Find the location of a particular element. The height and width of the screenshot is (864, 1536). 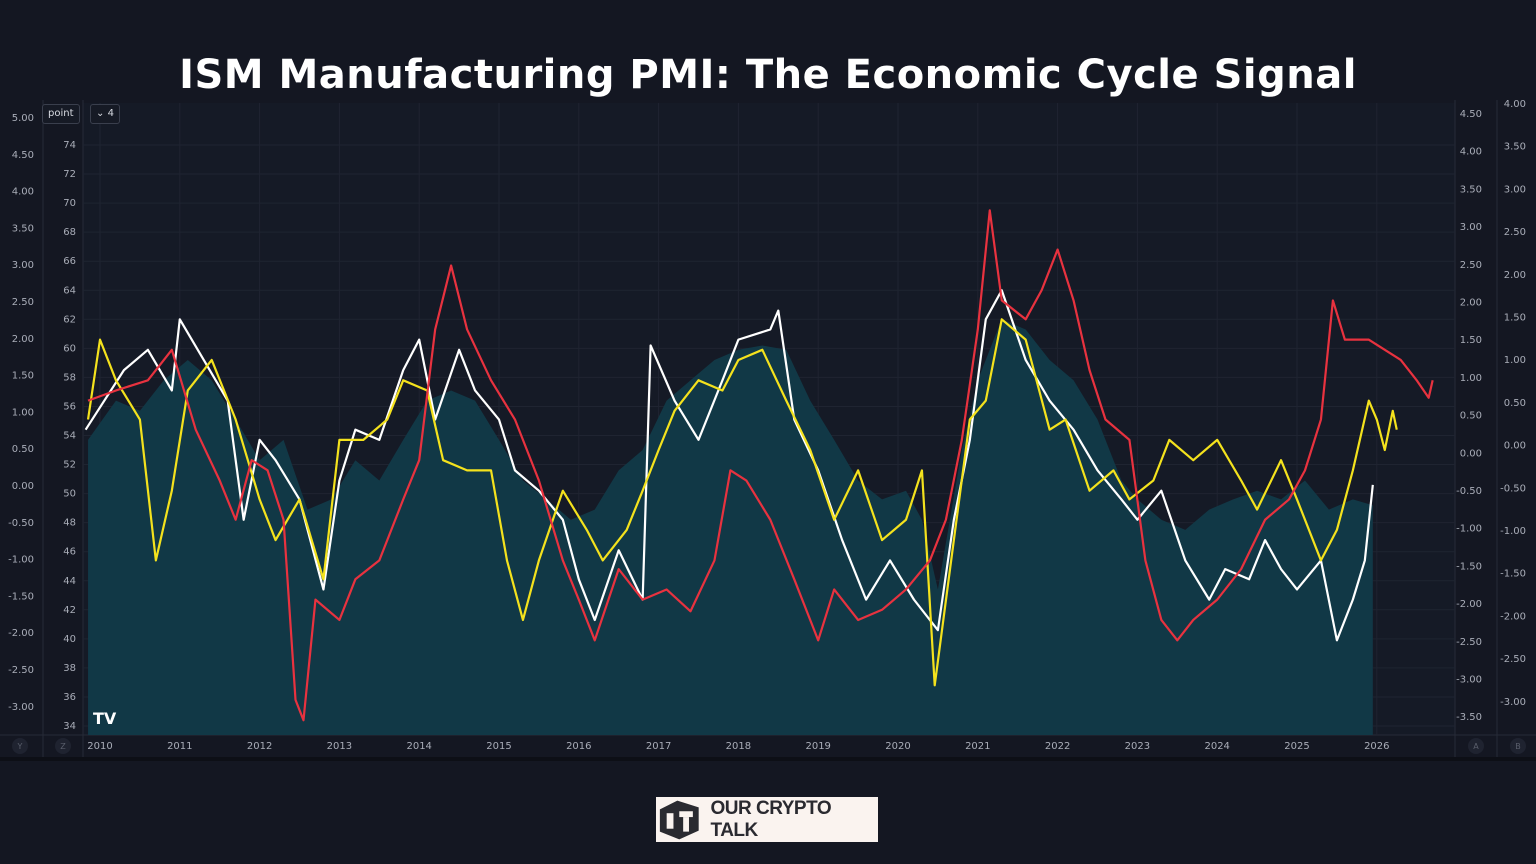

axis-button-label: B is located at coordinates (1518, 746).